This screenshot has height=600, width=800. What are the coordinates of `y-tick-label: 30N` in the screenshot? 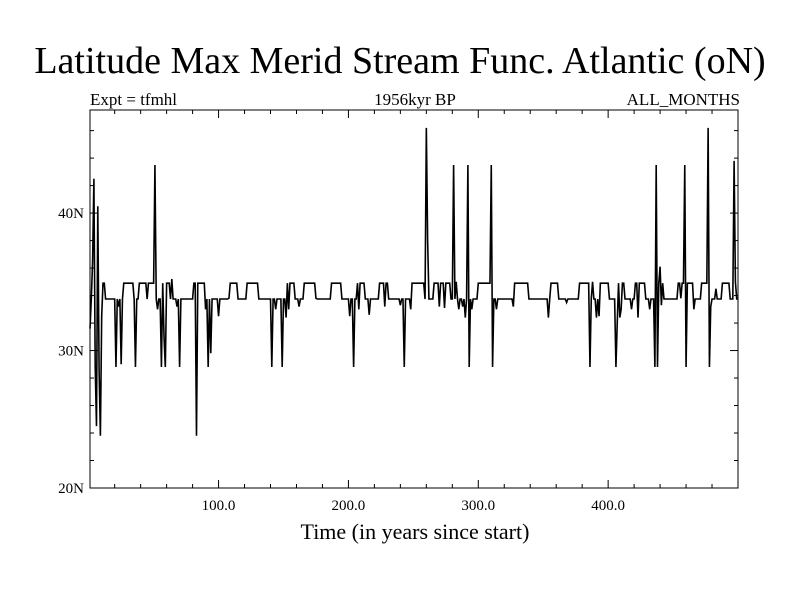 It's located at (71, 352).